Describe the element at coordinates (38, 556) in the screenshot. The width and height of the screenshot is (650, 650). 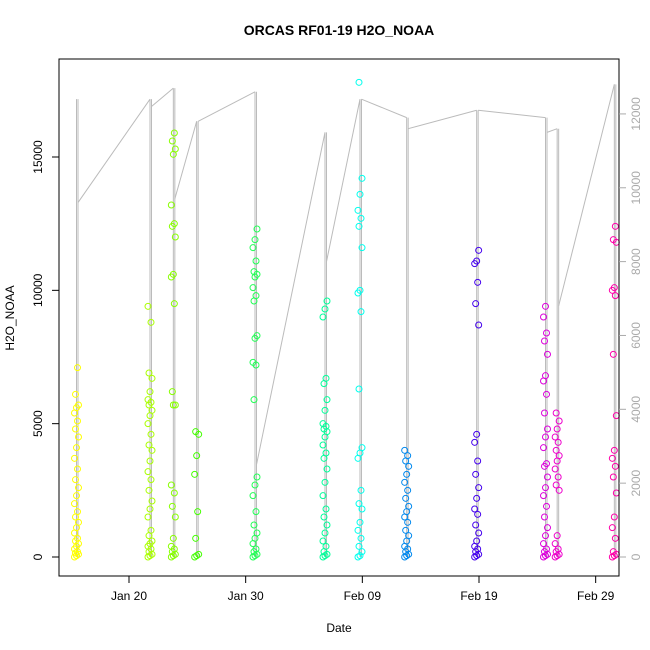
I see `y-tick-label: 0` at that location.